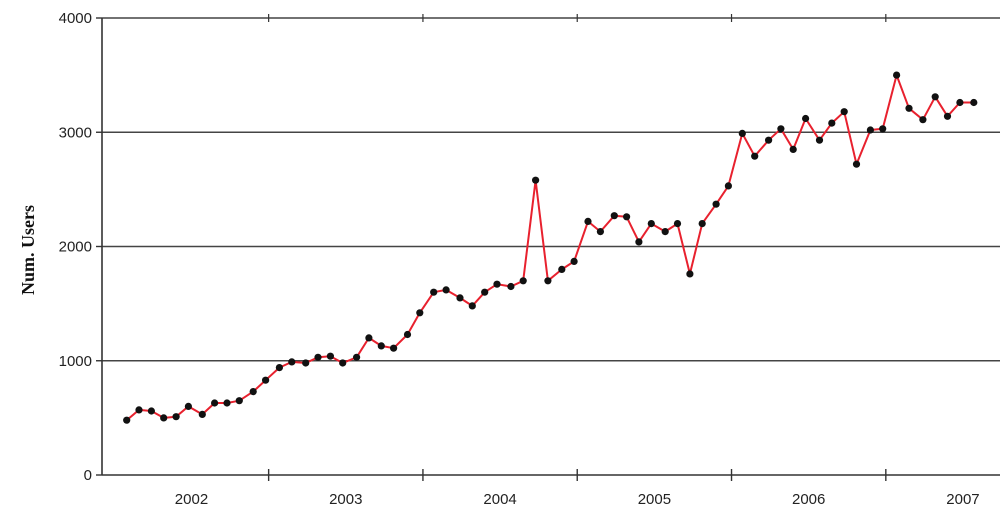  I want to click on x-tick-labels: 2002 2003 2004 2005 2006 2007, so click(577, 499).